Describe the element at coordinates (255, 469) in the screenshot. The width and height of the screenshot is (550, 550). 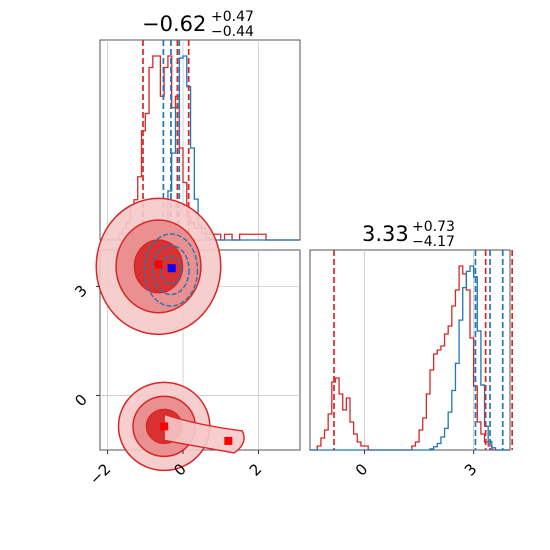
I see `xtick-label-param1-2: 2` at that location.